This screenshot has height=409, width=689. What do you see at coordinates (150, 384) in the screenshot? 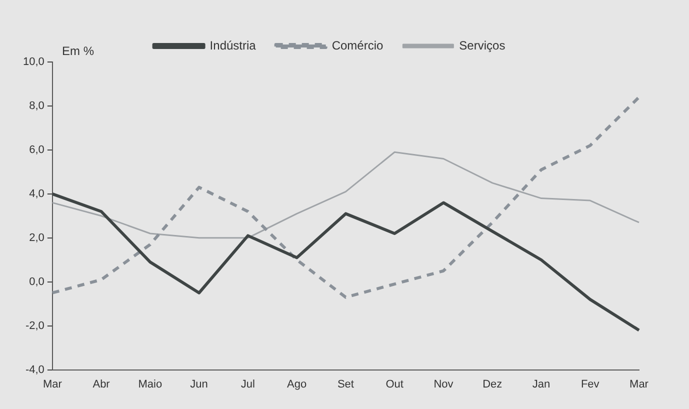
I see `x-tick-label: Maio` at bounding box center [150, 384].